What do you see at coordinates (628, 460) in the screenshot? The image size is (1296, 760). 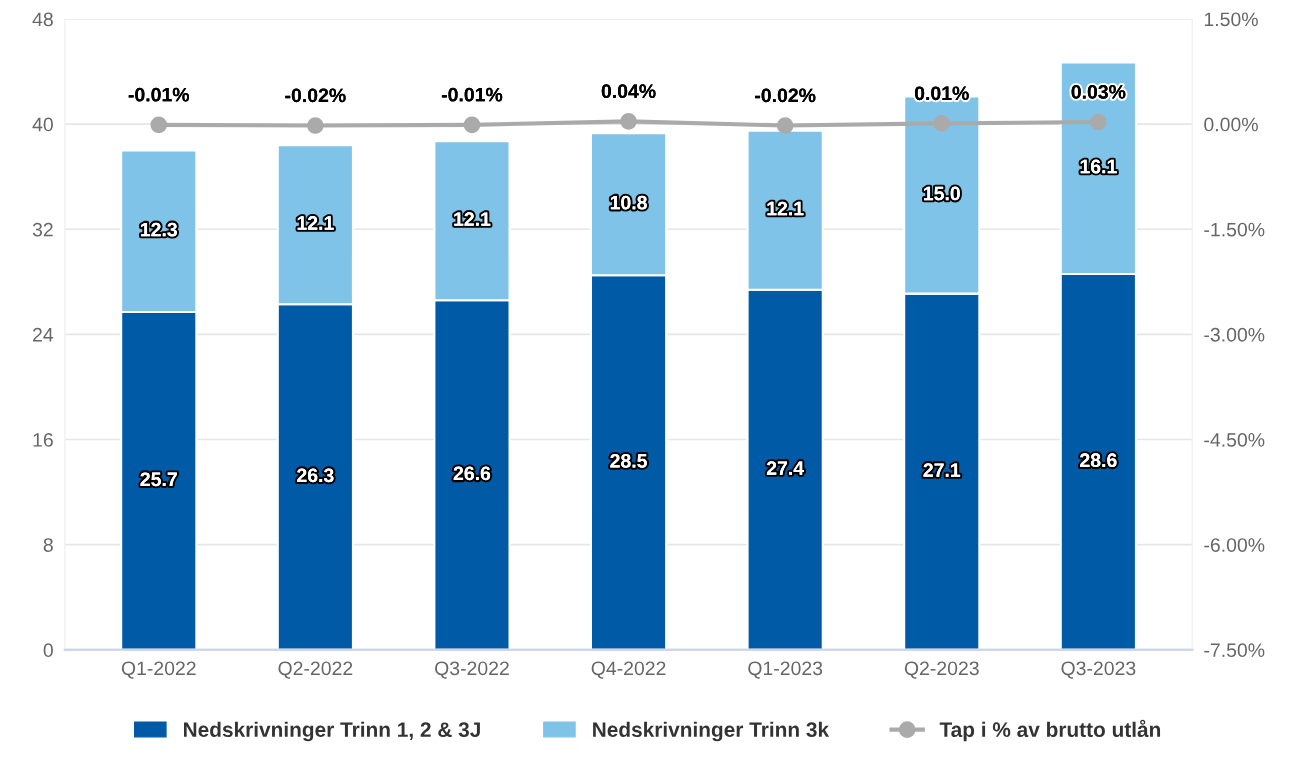 I see `data-label: 28.5` at bounding box center [628, 460].